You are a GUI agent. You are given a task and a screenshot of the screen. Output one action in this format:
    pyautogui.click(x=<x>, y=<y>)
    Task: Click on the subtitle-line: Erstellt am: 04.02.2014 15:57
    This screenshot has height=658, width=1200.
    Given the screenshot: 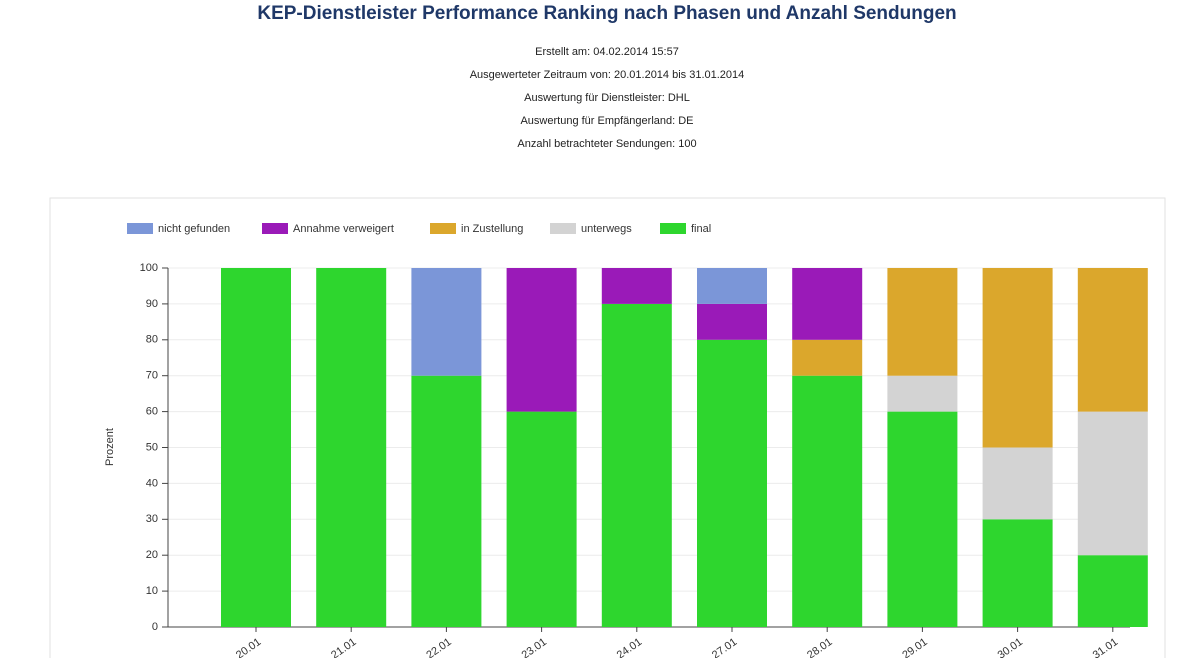 What is the action you would take?
    pyautogui.click(x=607, y=52)
    